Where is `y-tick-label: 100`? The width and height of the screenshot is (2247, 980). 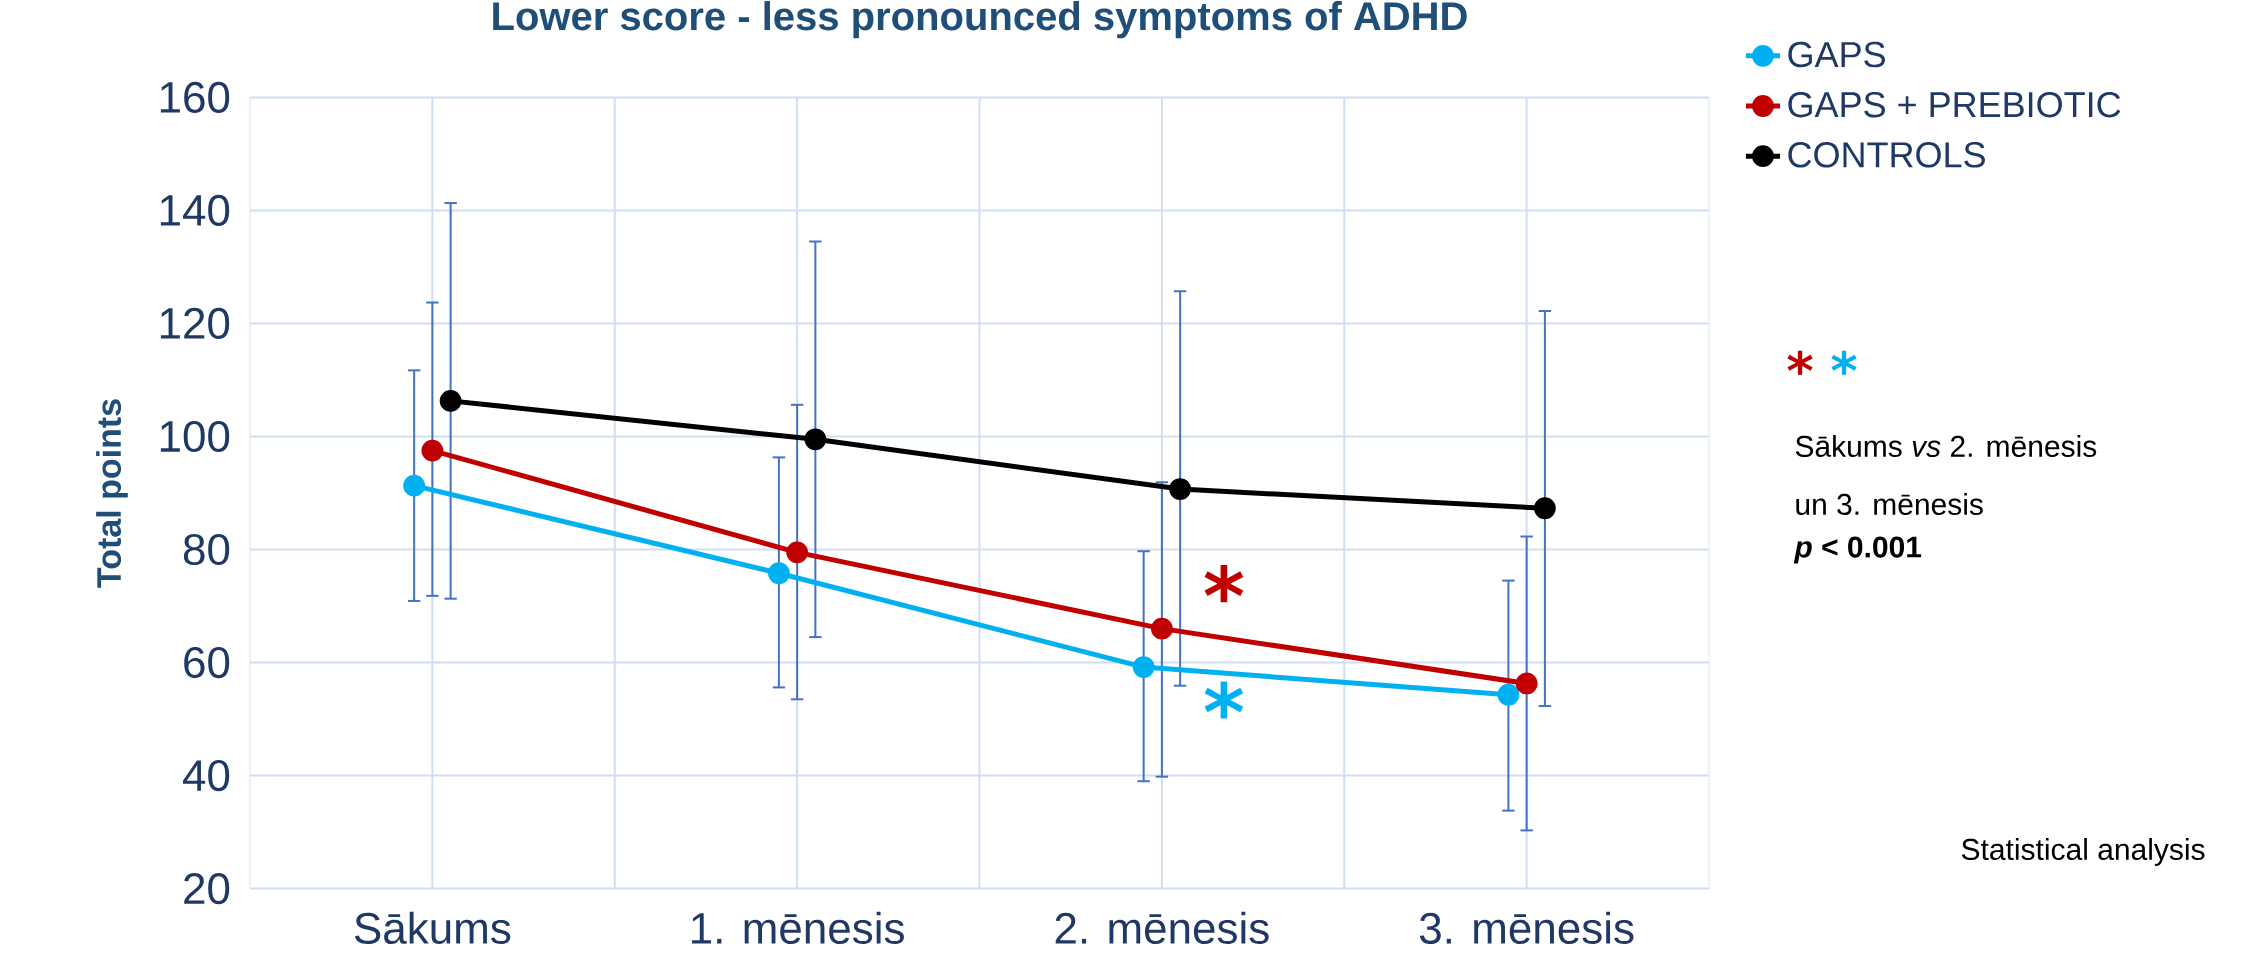 y-tick-label: 100 is located at coordinates (195, 436).